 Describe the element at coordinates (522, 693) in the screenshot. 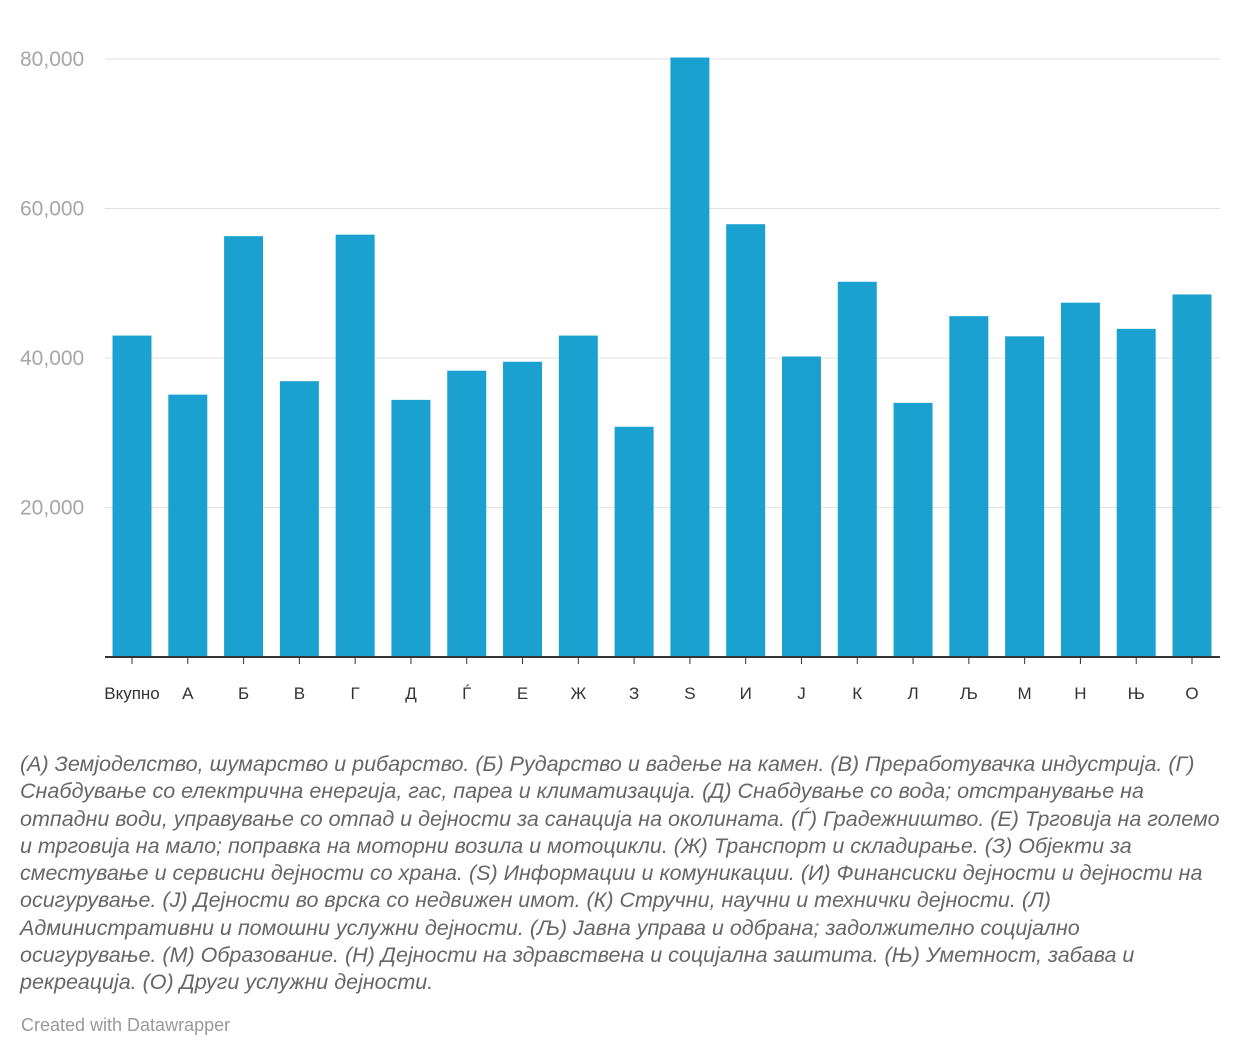

I see `x-tick-label: Е` at that location.